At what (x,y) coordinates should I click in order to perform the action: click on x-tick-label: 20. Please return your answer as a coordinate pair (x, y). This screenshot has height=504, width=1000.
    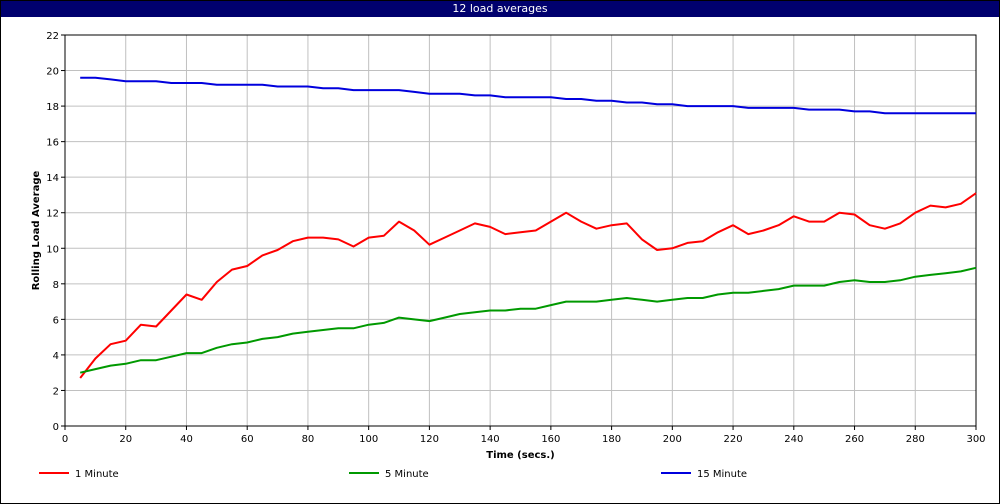
    Looking at the image, I should click on (125, 439).